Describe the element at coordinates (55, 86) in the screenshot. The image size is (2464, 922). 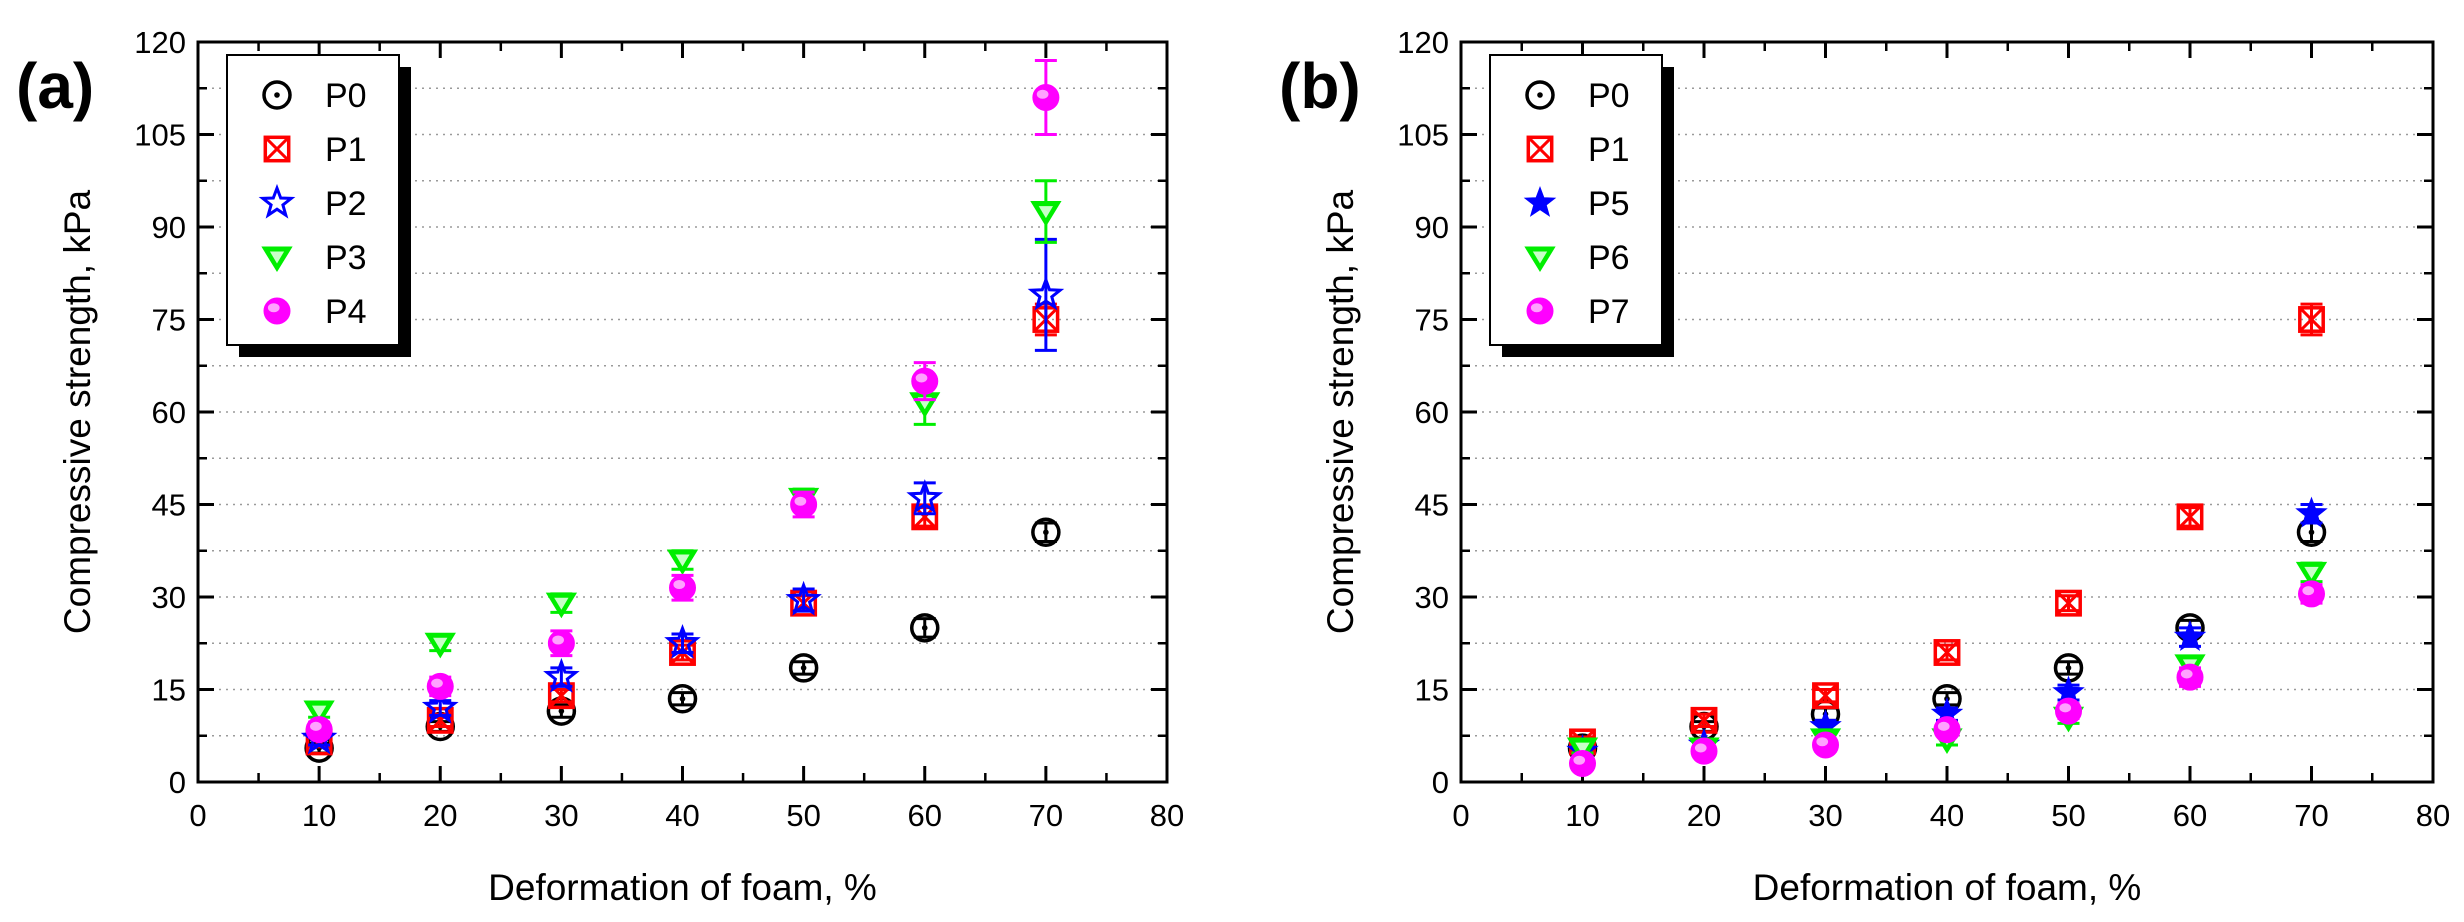
I see `panel-label: (a)` at that location.